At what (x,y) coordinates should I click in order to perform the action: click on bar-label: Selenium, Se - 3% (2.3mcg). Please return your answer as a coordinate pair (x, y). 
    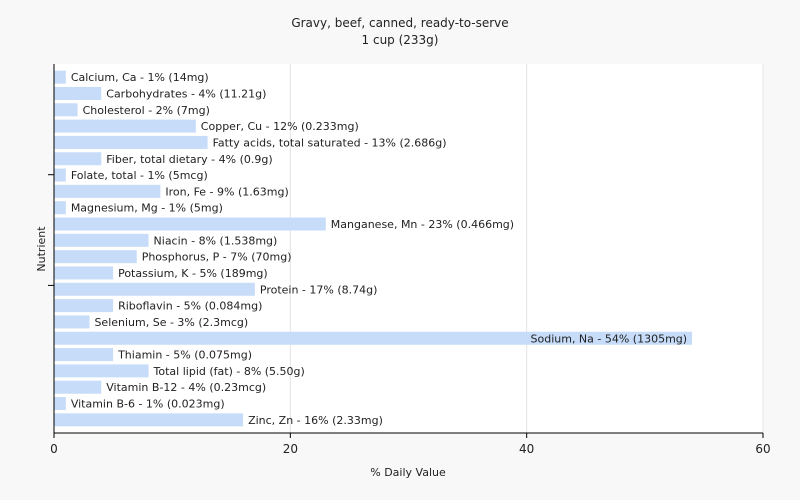
    Looking at the image, I should click on (171, 322).